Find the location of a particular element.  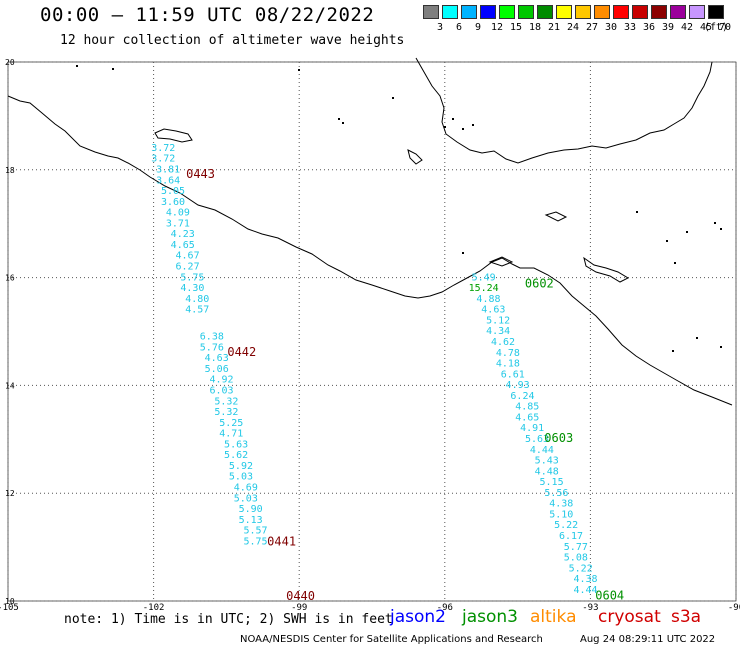

pass-label: 0443 is located at coordinates (200, 174).